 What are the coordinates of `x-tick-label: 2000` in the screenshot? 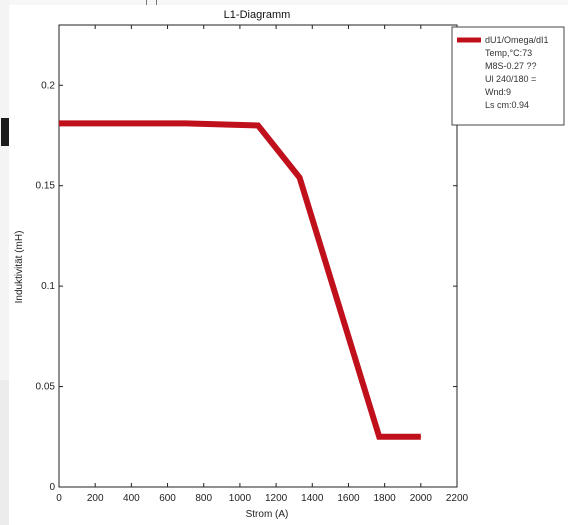 It's located at (421, 498).